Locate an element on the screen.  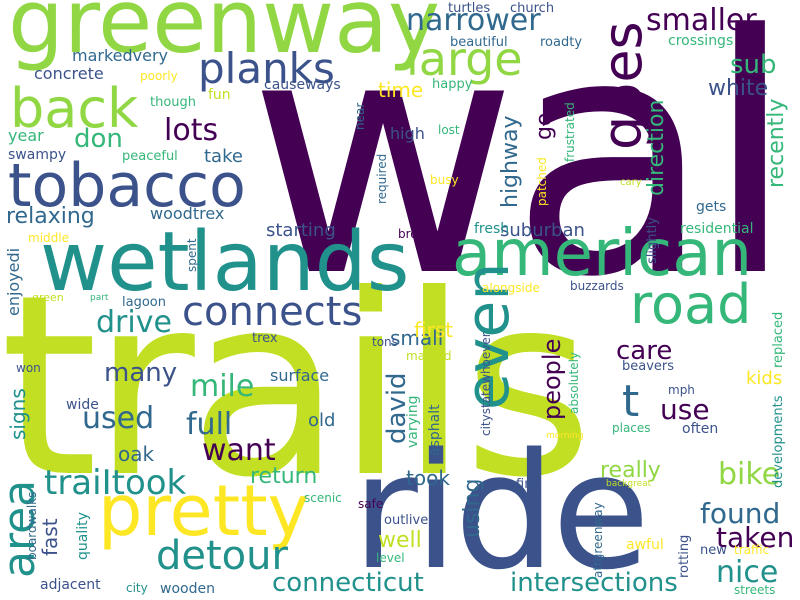
word: kids is located at coordinates (764, 378).